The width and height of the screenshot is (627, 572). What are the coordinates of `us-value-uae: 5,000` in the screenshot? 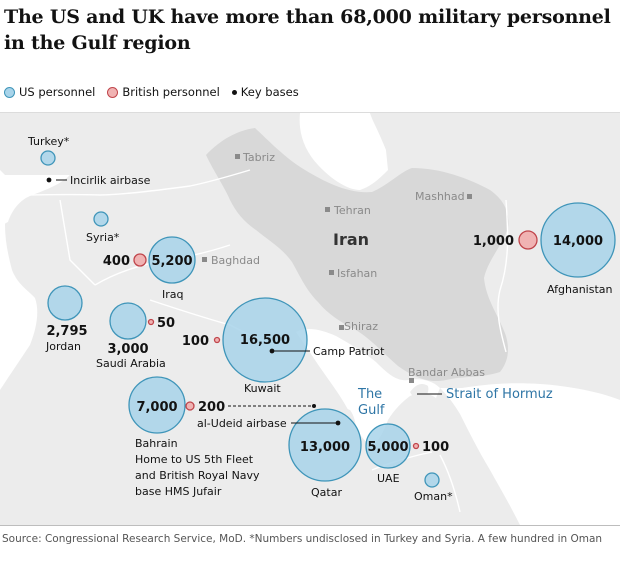 It's located at (387, 447).